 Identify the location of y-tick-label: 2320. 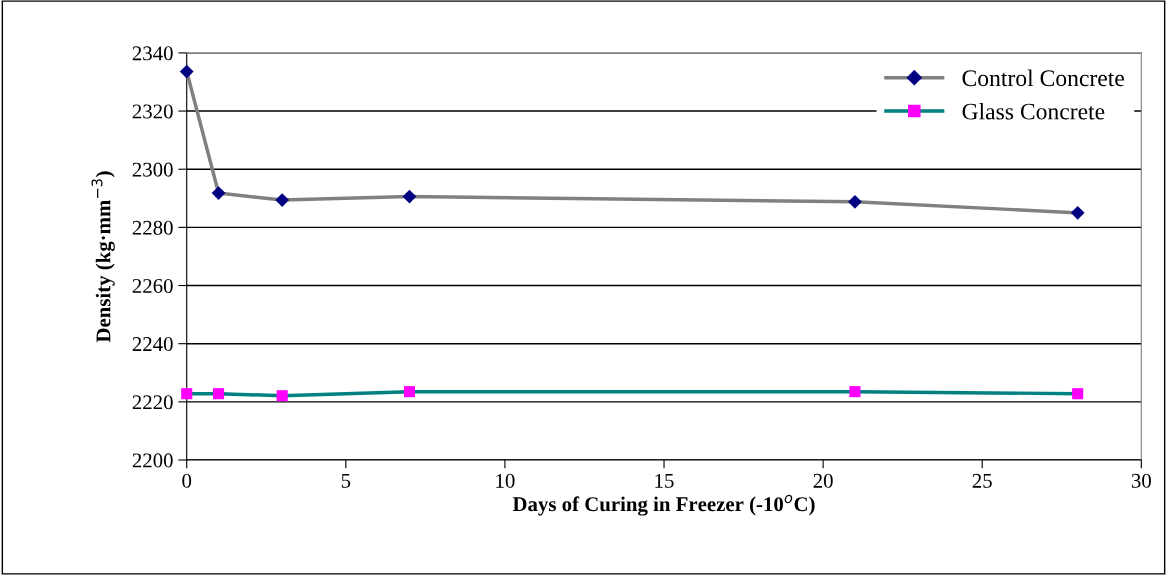
(152, 111).